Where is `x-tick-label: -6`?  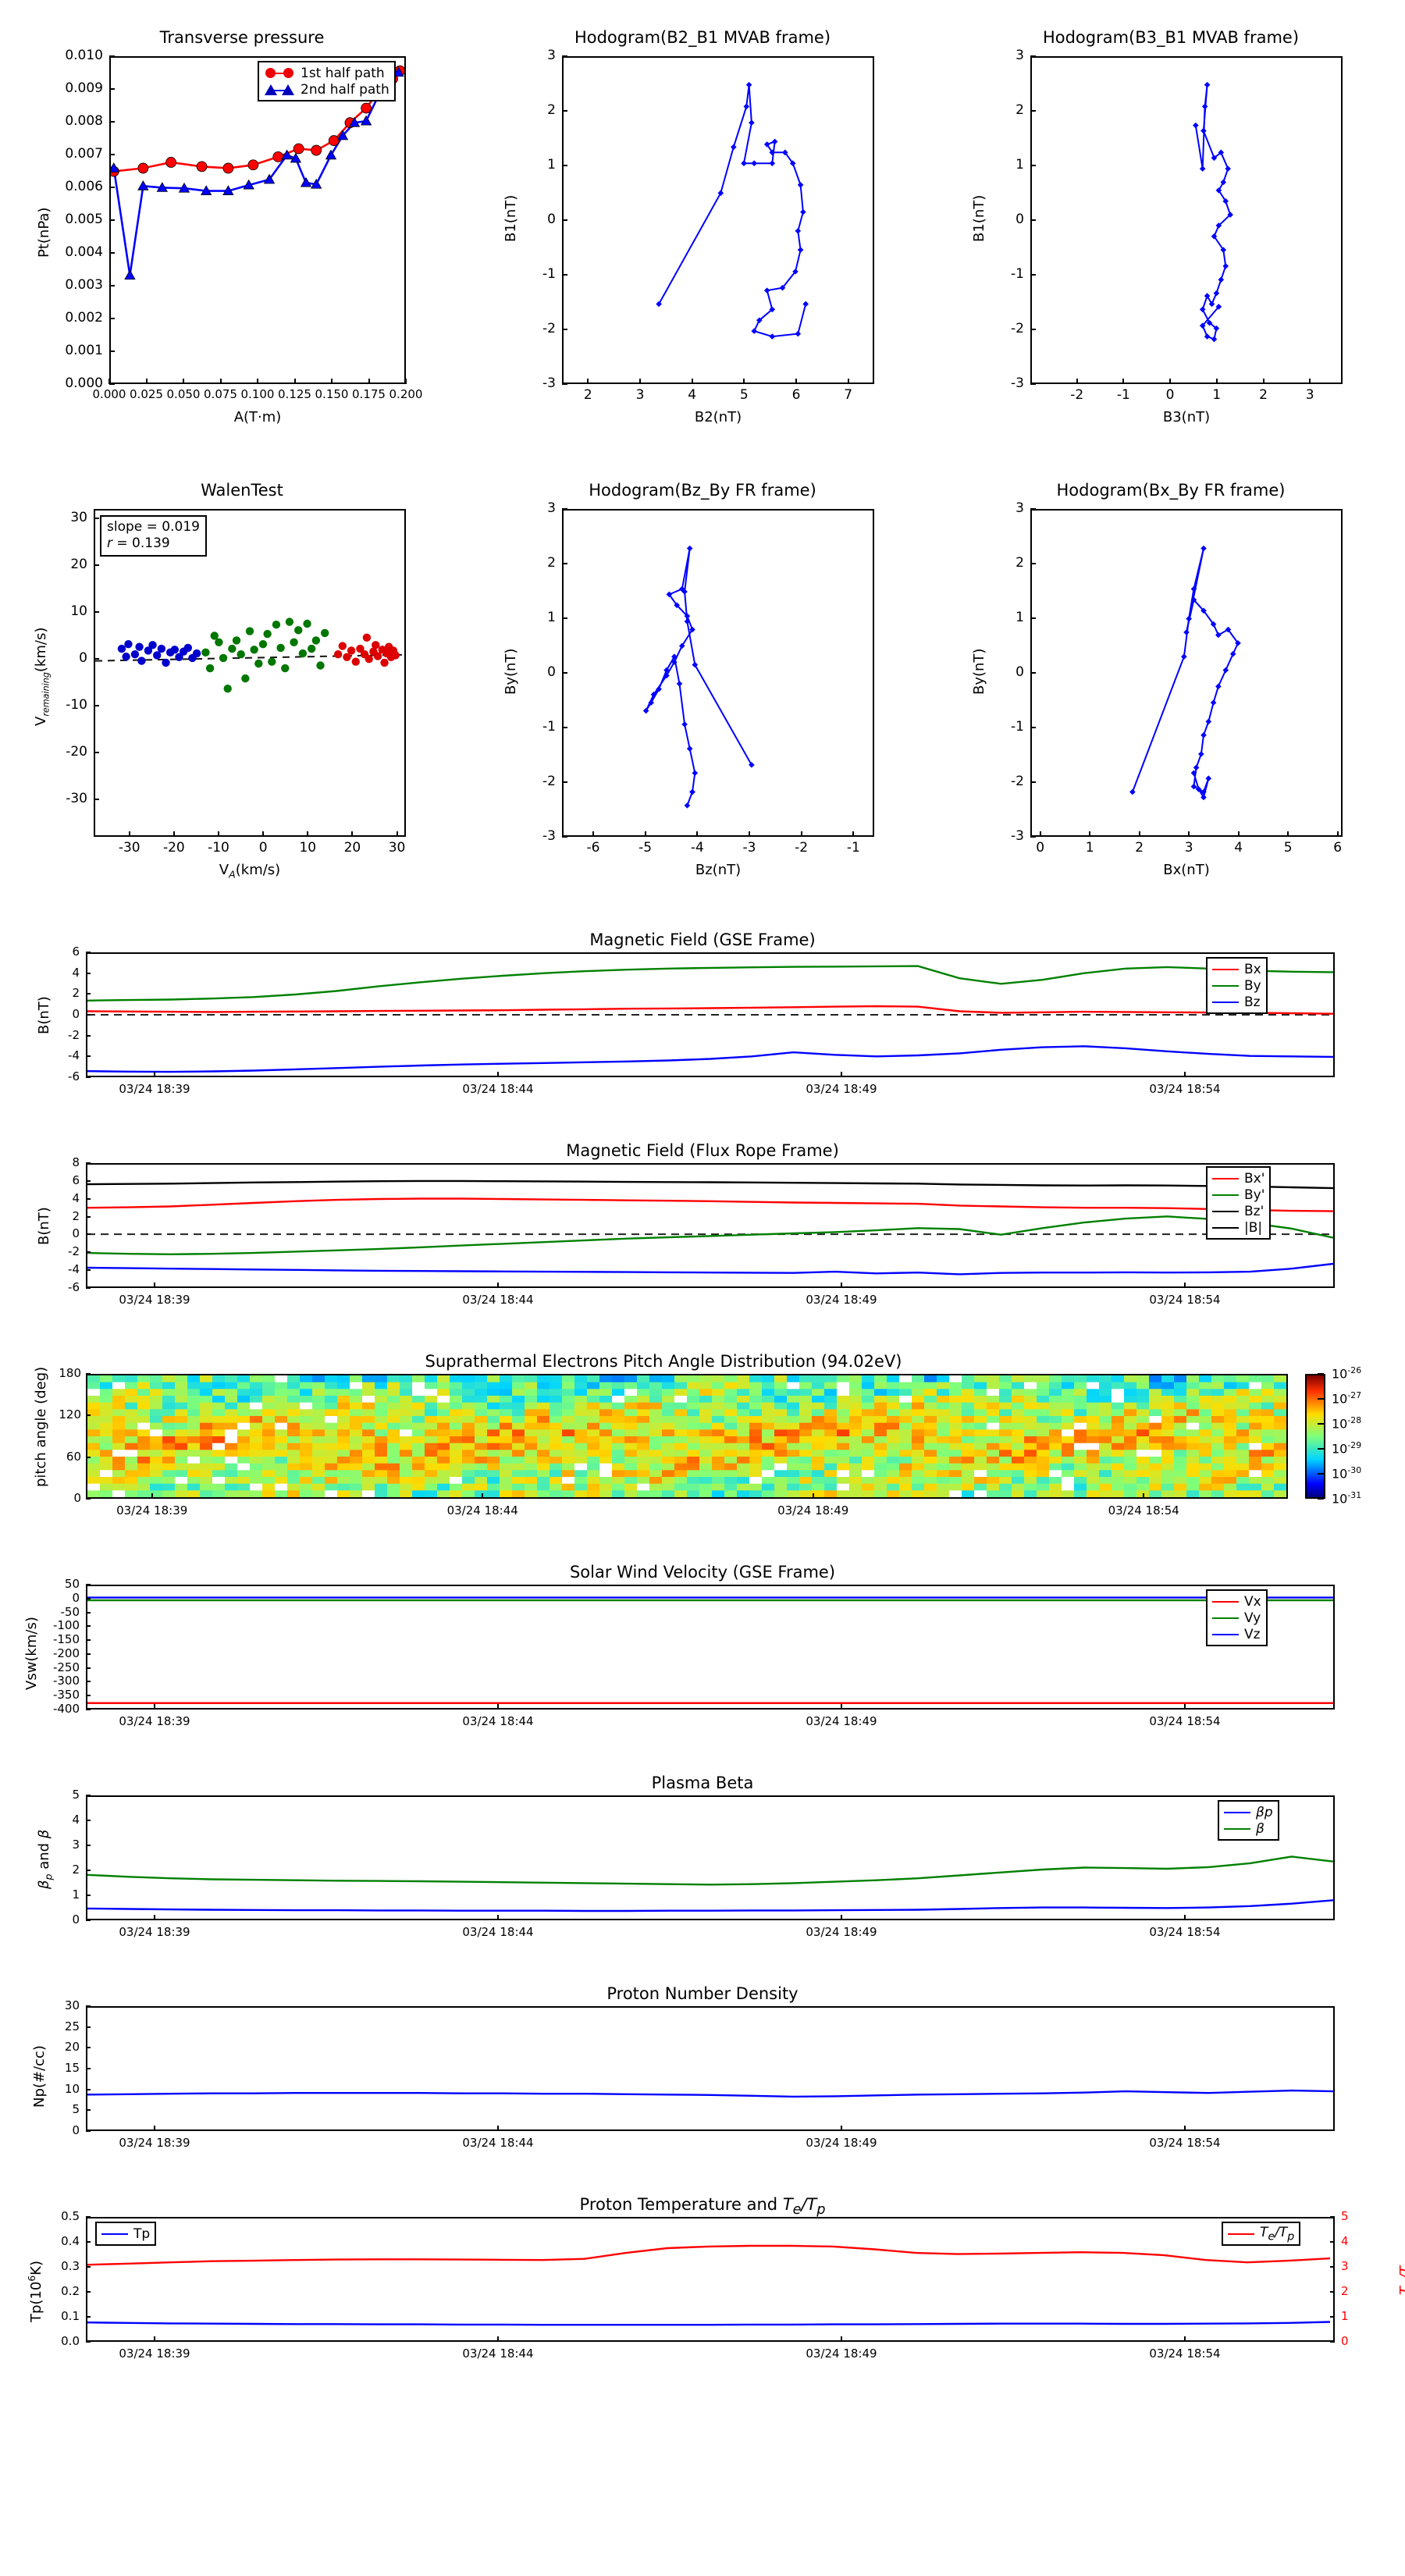
x-tick-label: -6 is located at coordinates (593, 848).